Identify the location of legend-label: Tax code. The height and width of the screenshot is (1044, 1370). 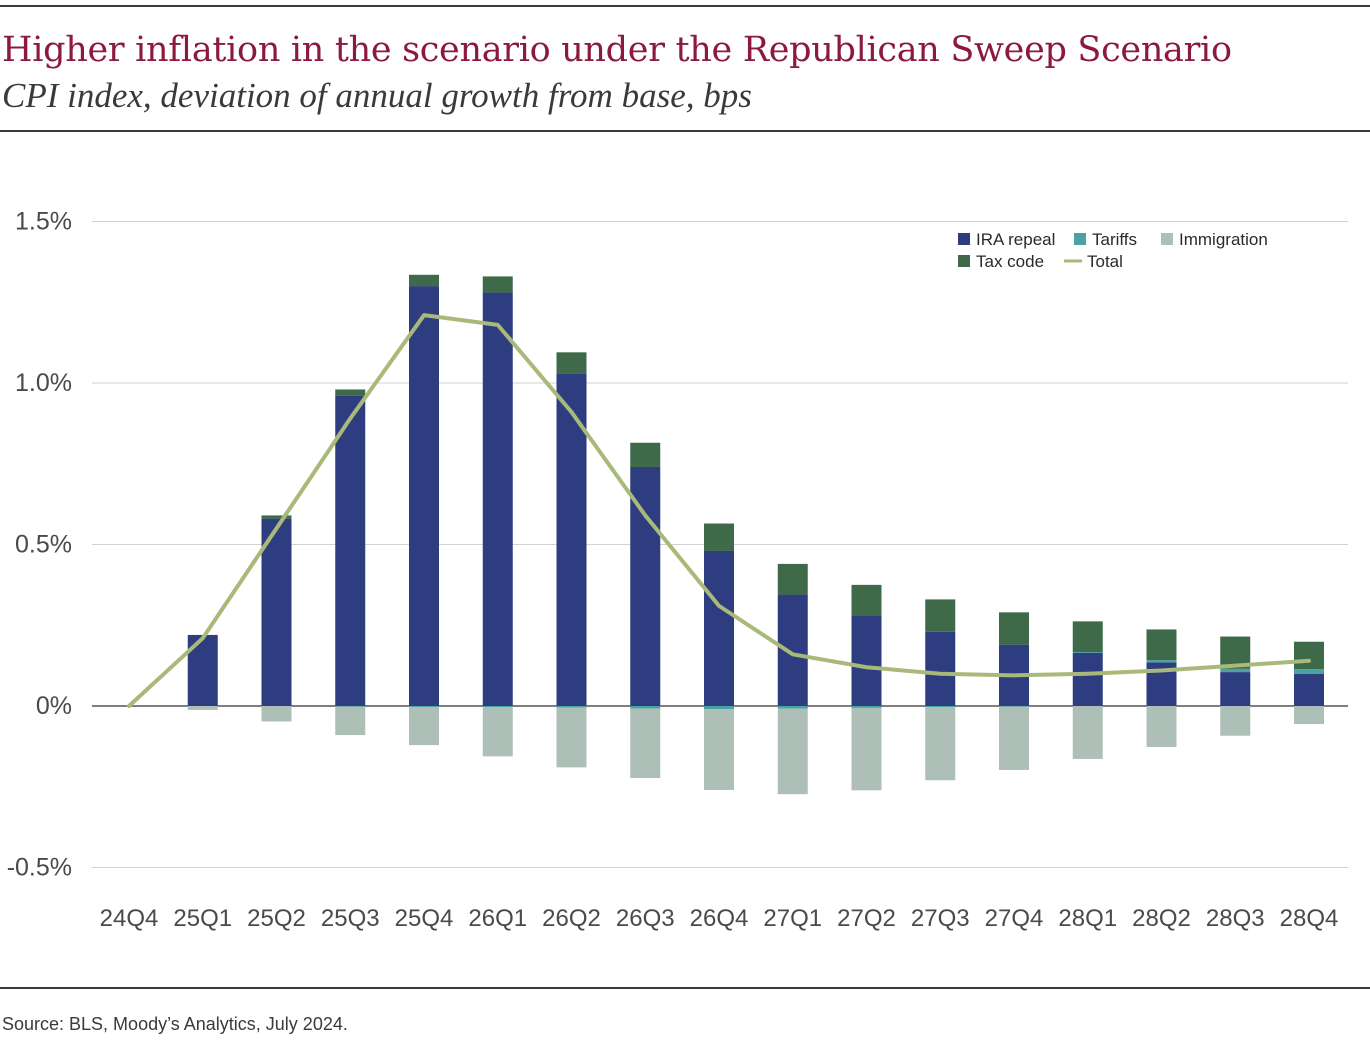
(1010, 261).